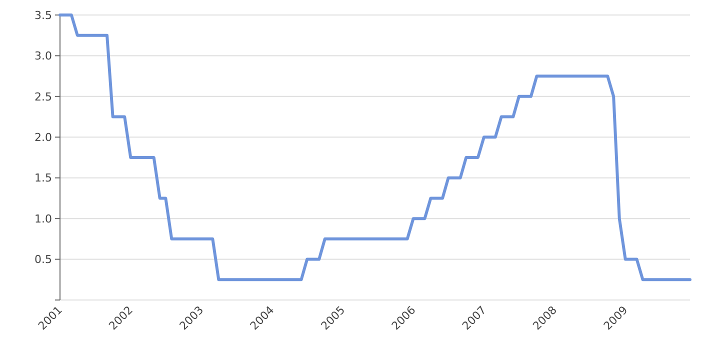 This screenshot has width=720, height=350. Describe the element at coordinates (43, 97) in the screenshot. I see `y-tick-label: 2.5` at that location.